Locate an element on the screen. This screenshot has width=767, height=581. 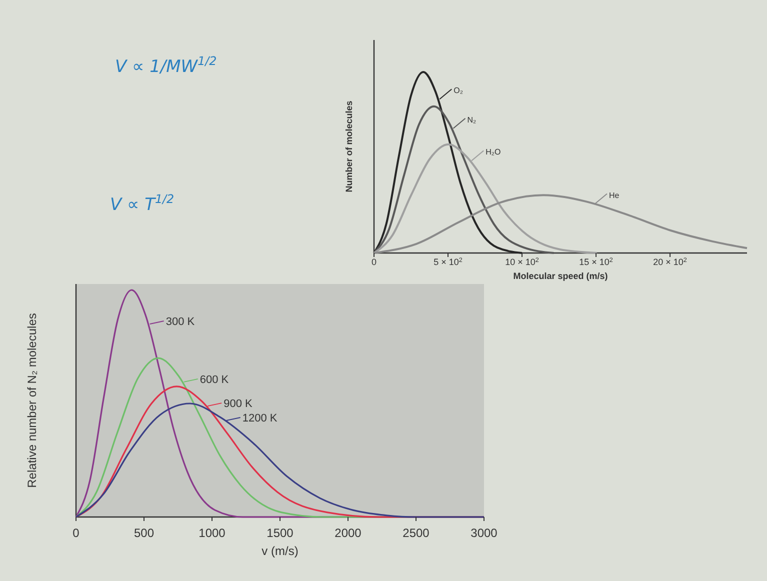
x-axis-title: v (m/s) is located at coordinates (280, 551).